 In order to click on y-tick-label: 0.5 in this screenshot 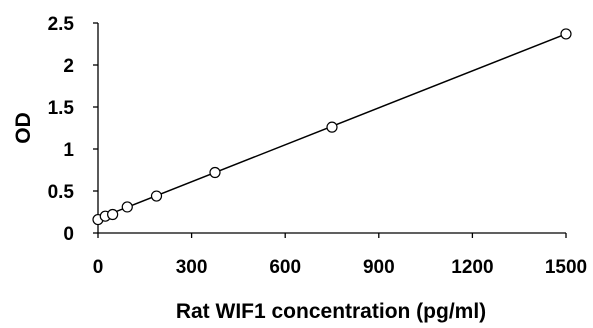, I will do `click(61, 192)`.